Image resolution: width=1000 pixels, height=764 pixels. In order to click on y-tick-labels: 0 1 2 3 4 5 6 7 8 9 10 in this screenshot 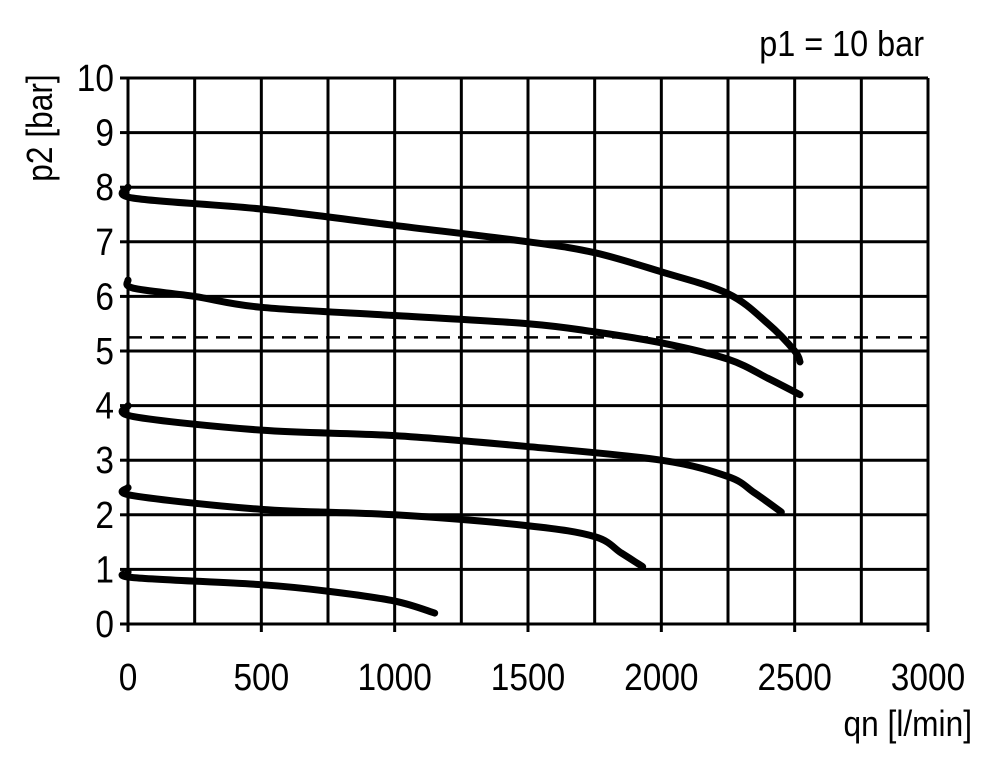, I will do `click(95, 351)`.